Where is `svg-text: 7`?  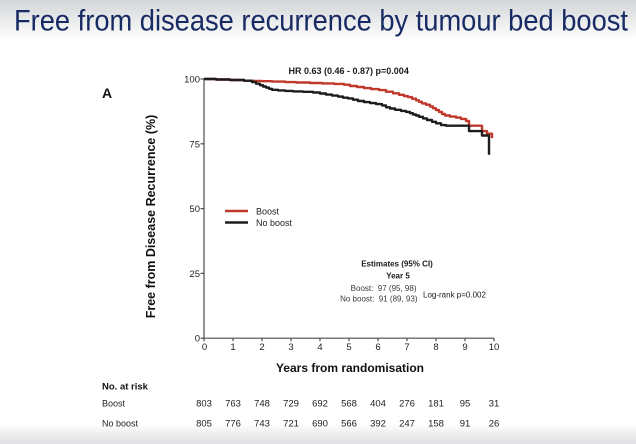
svg-text: 7 is located at coordinates (406, 347).